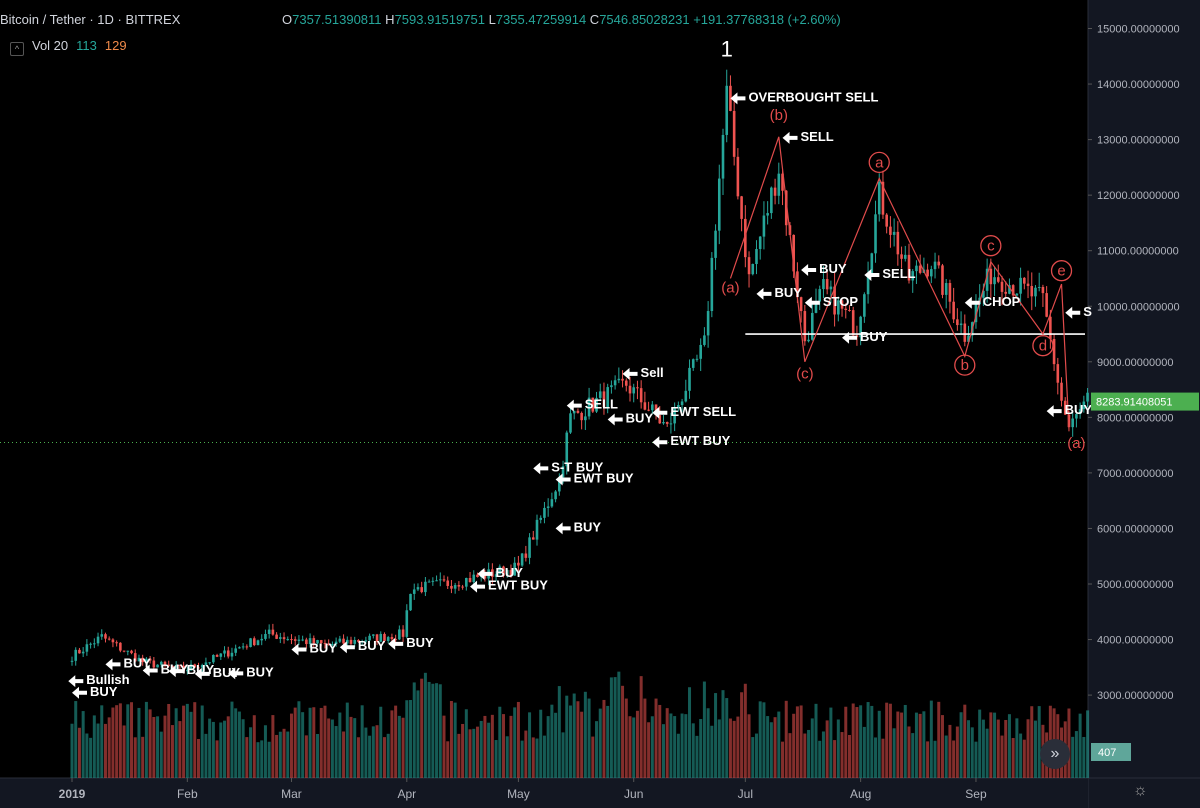 The height and width of the screenshot is (808, 1200). Describe the element at coordinates (879, 162) in the screenshot. I see `wave-label: a` at that location.